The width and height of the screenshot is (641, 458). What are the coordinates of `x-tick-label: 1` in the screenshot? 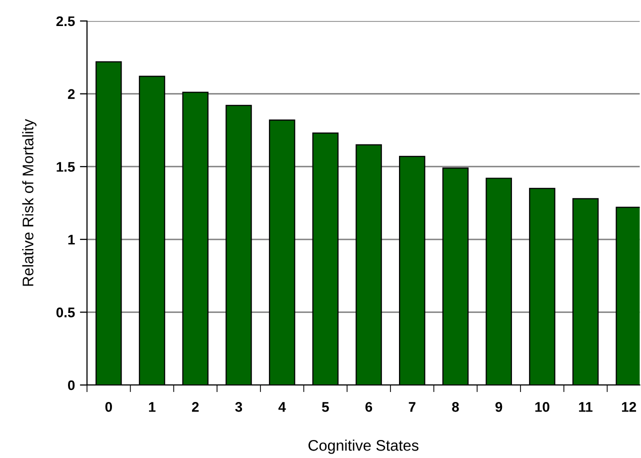 It's located at (152, 407).